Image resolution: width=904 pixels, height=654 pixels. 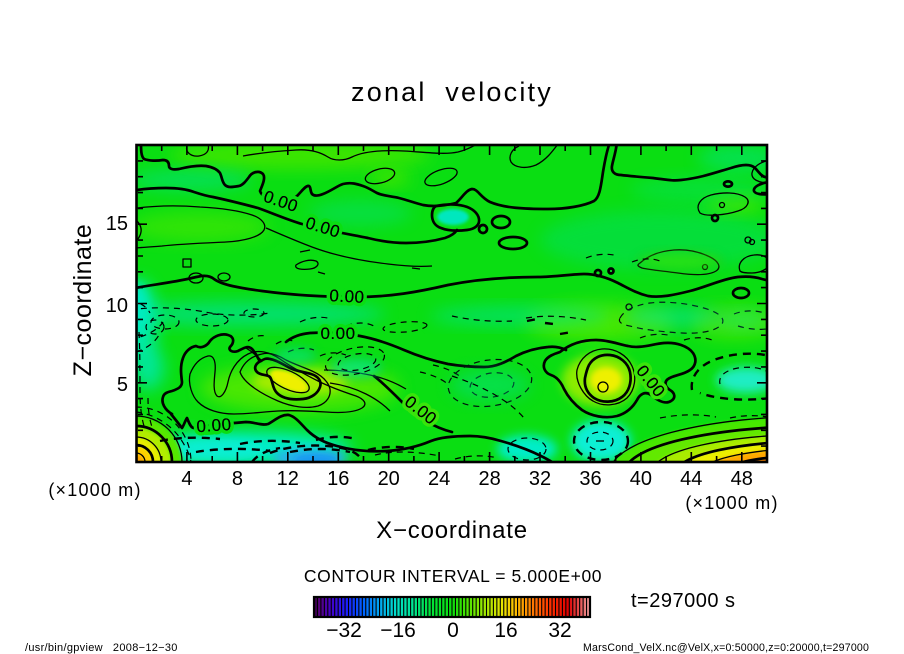 I want to click on svg-text: 36, so click(x=590, y=479).